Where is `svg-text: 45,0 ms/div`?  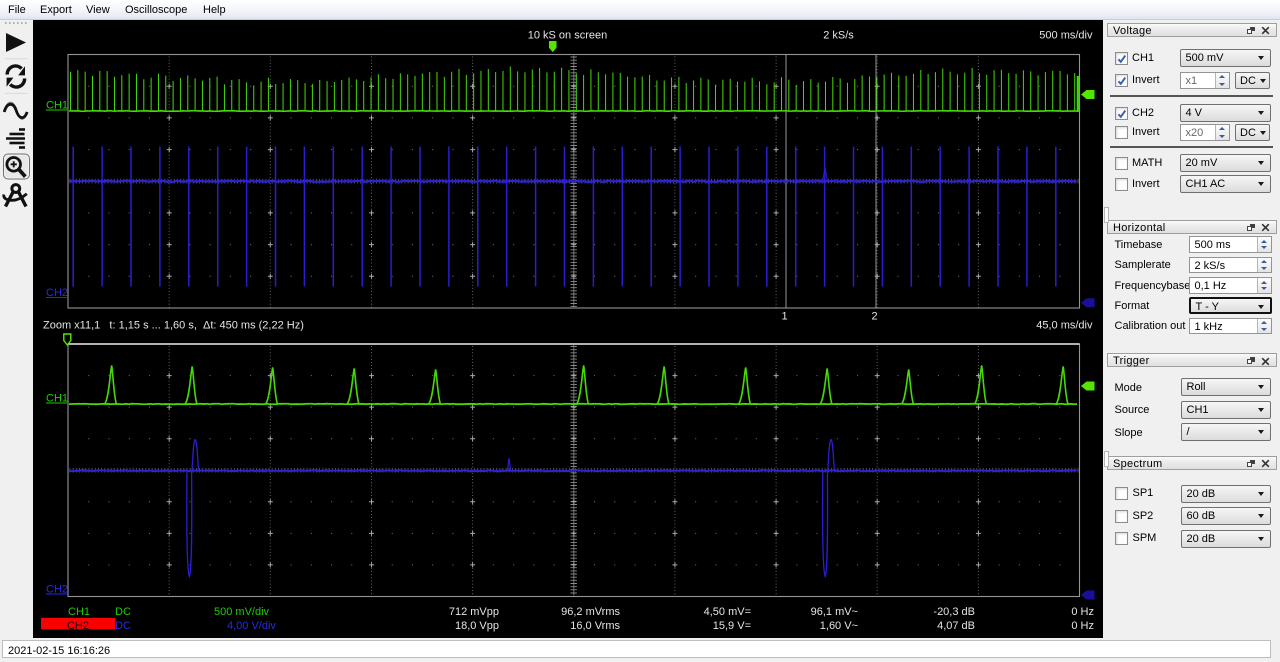 svg-text: 45,0 ms/div is located at coordinates (1064, 326).